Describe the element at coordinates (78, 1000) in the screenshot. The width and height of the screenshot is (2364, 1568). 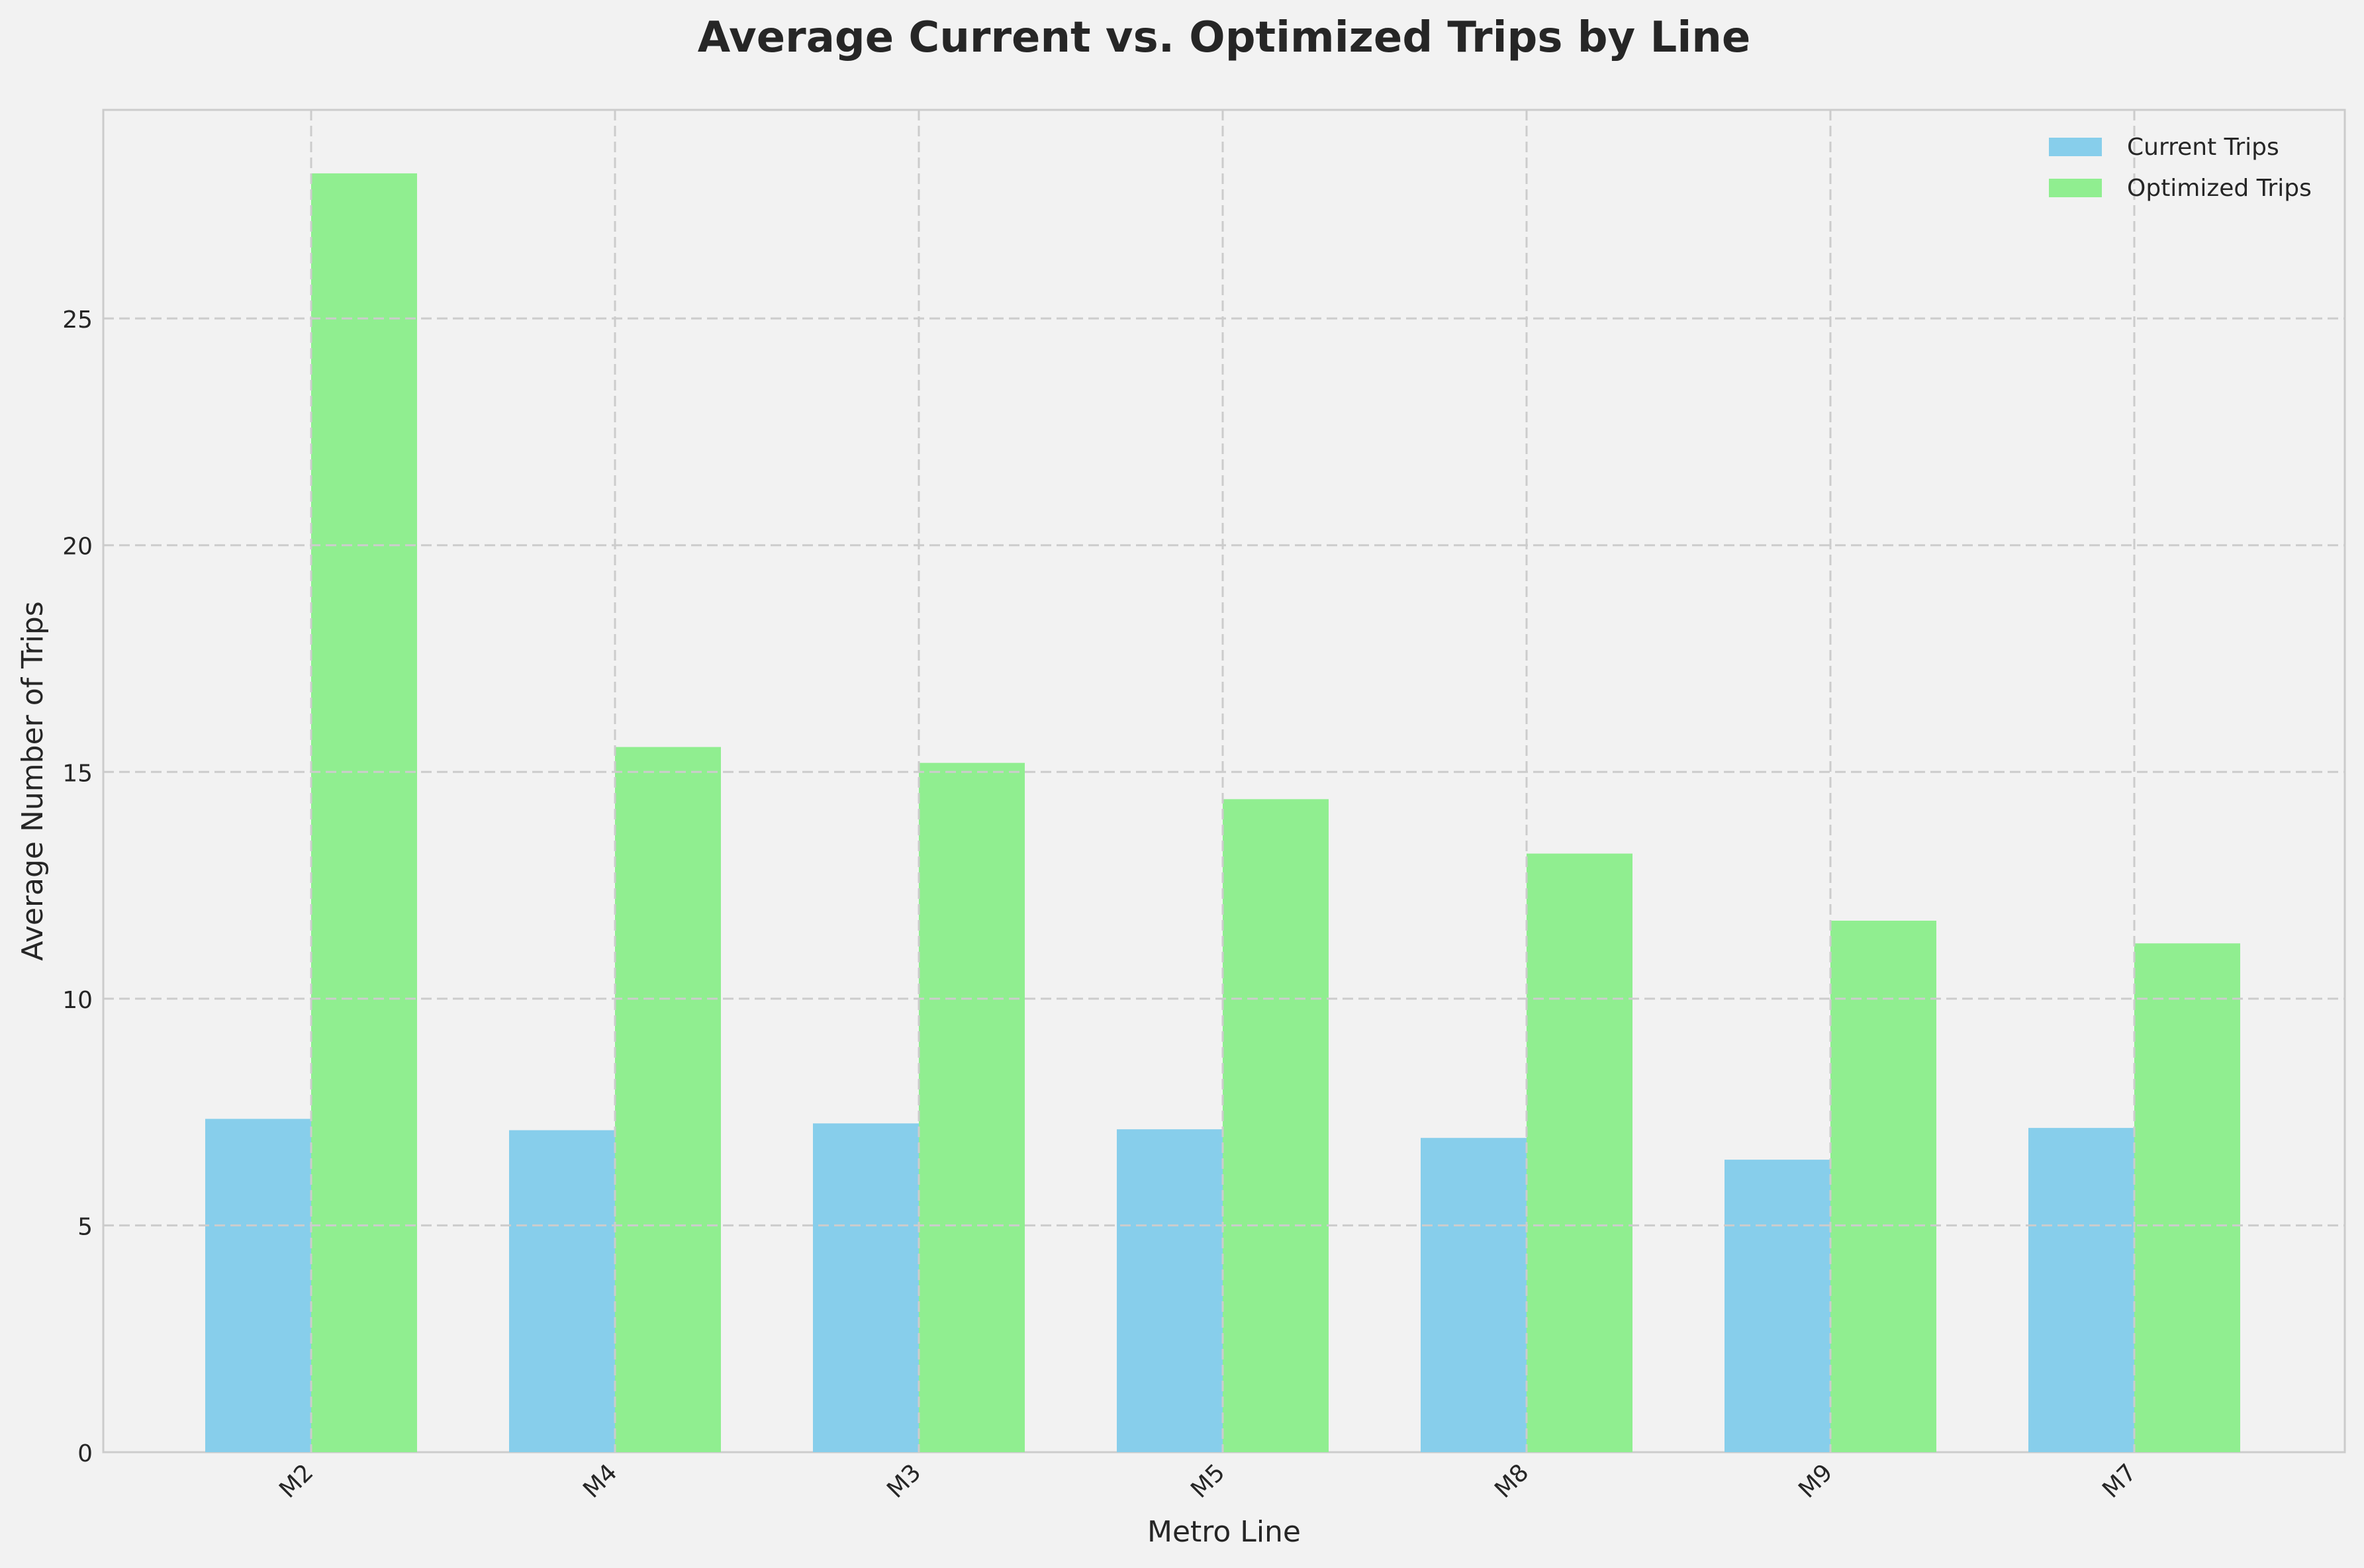
I see `y-tick-label: 10` at that location.